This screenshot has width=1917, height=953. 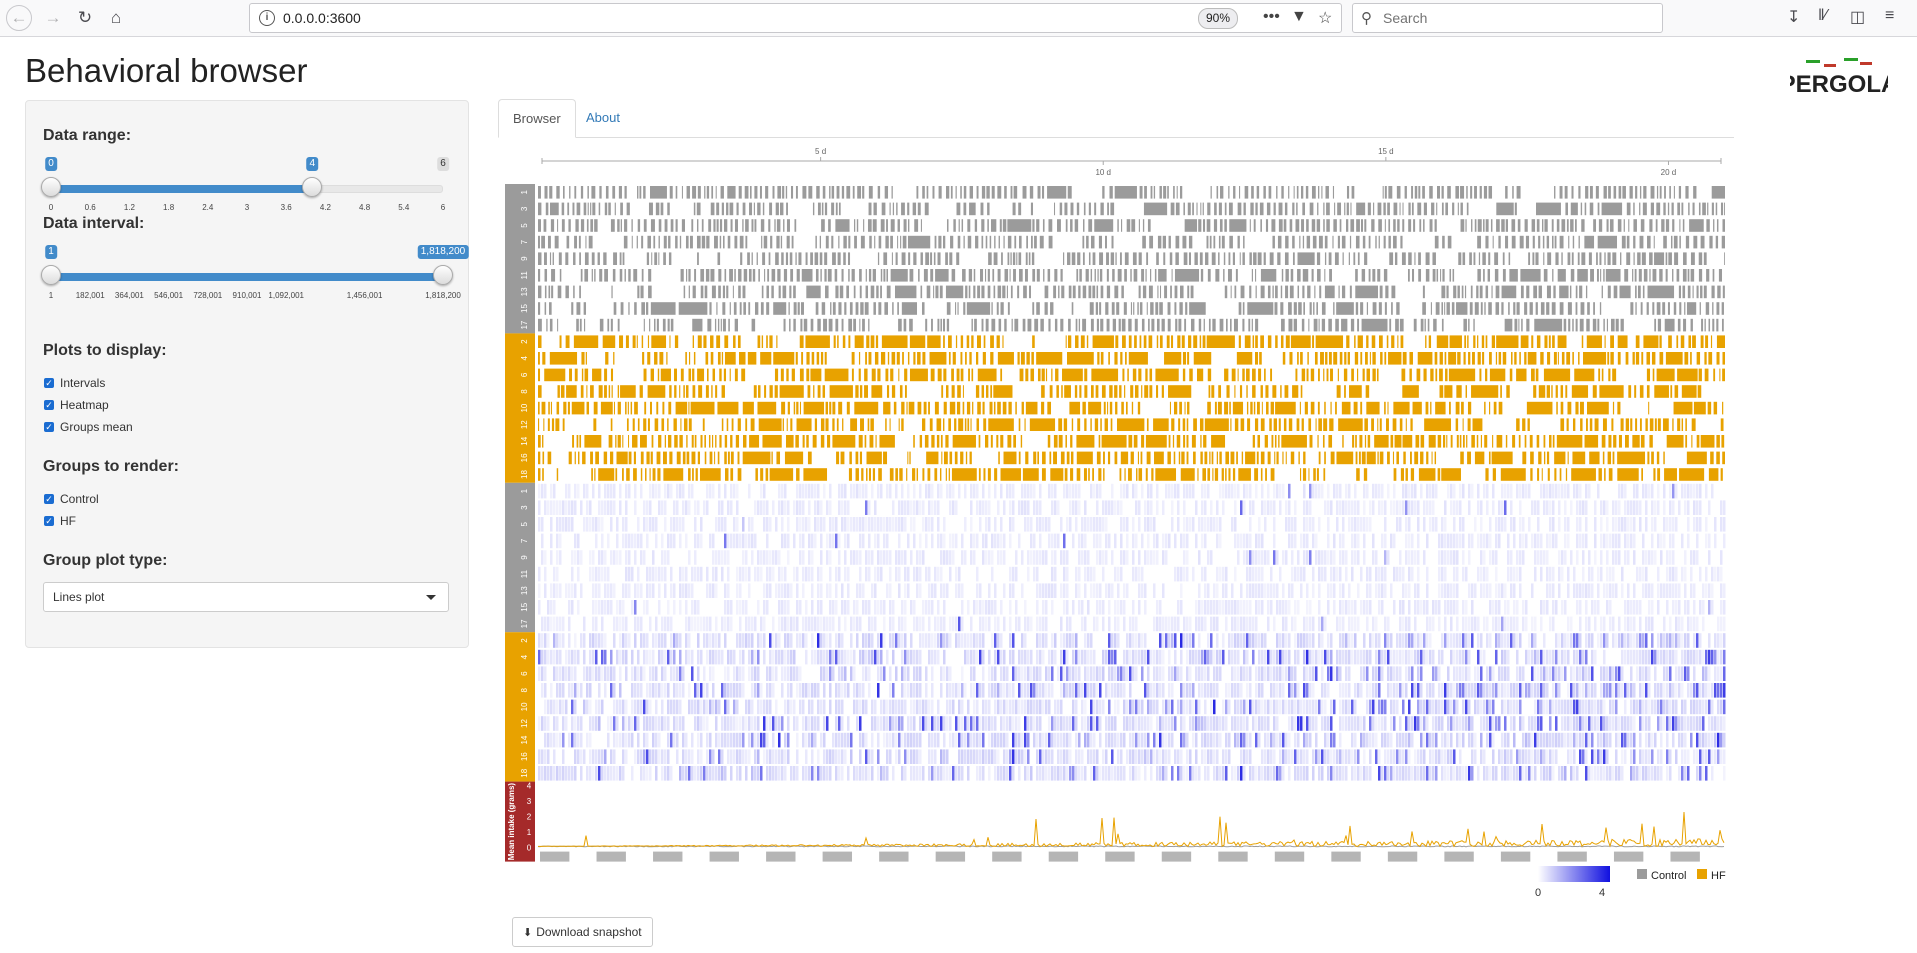 What do you see at coordinates (1299, 16) in the screenshot?
I see `pocket-icon: ▼` at bounding box center [1299, 16].